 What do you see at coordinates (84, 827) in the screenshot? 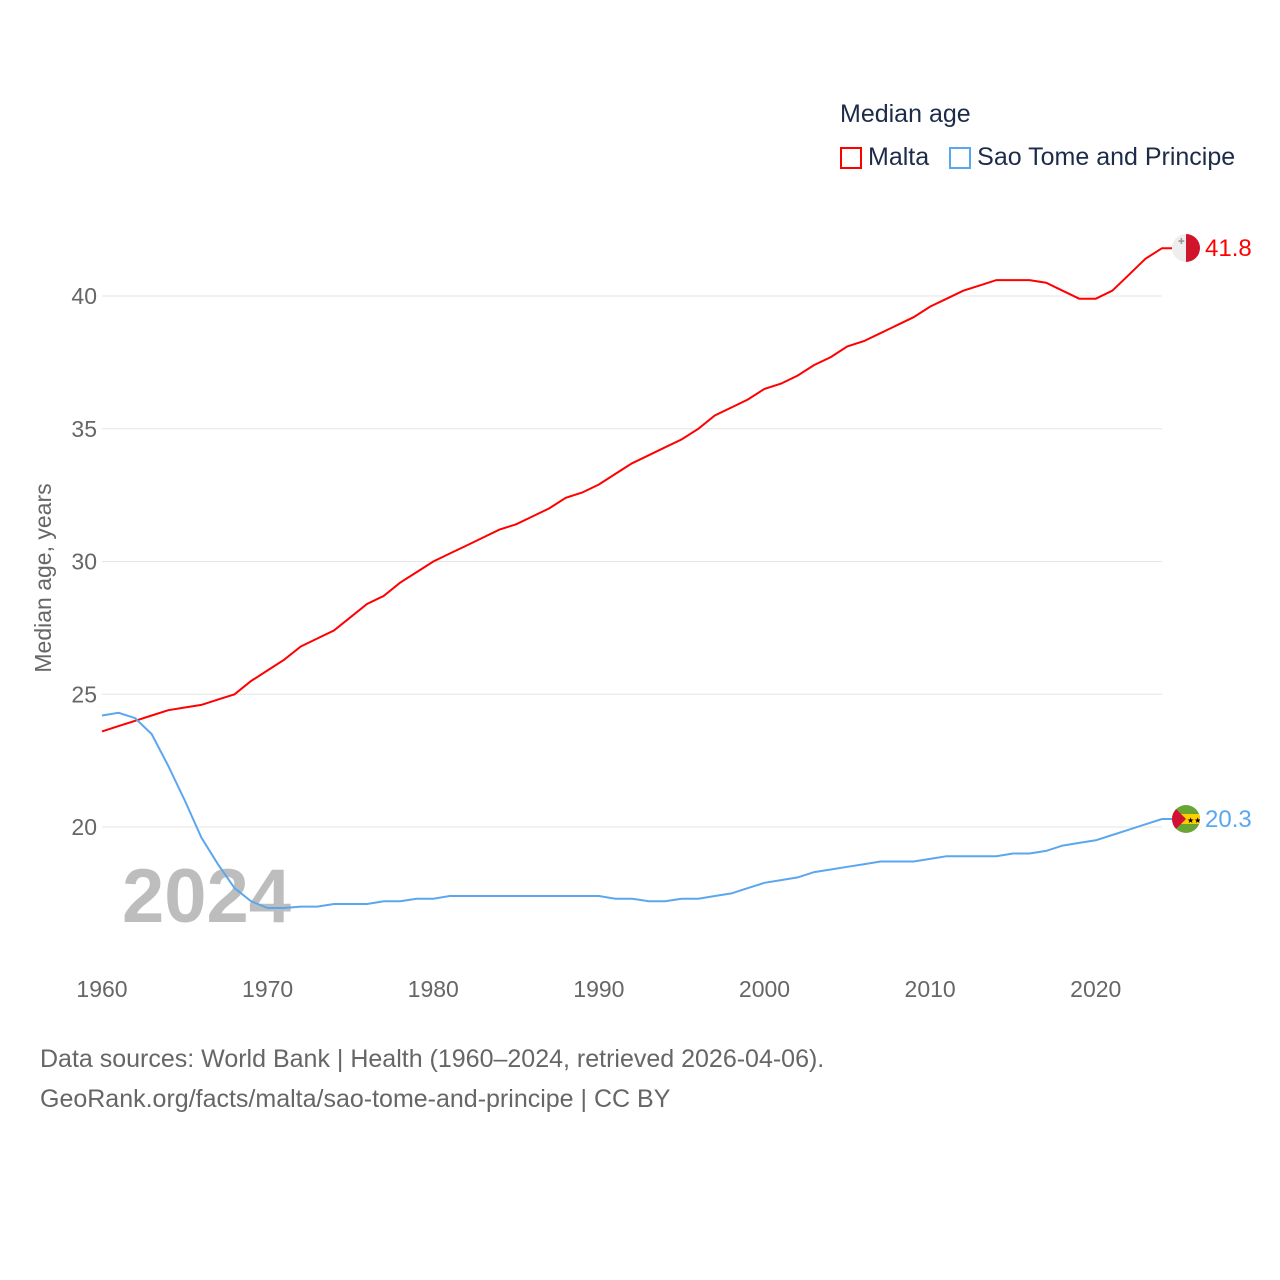
I see `y-tick-label: 20` at bounding box center [84, 827].